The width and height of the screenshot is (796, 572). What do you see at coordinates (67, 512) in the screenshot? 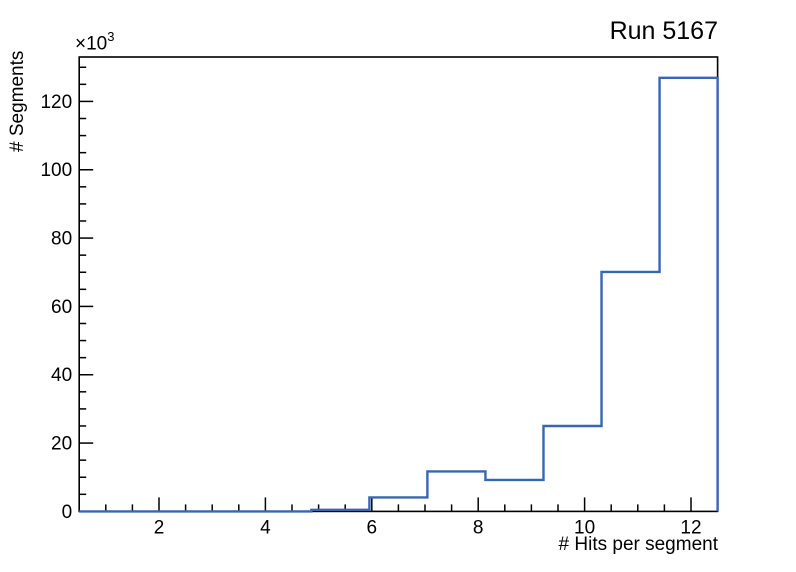
I see `y-tick-label: 0` at bounding box center [67, 512].